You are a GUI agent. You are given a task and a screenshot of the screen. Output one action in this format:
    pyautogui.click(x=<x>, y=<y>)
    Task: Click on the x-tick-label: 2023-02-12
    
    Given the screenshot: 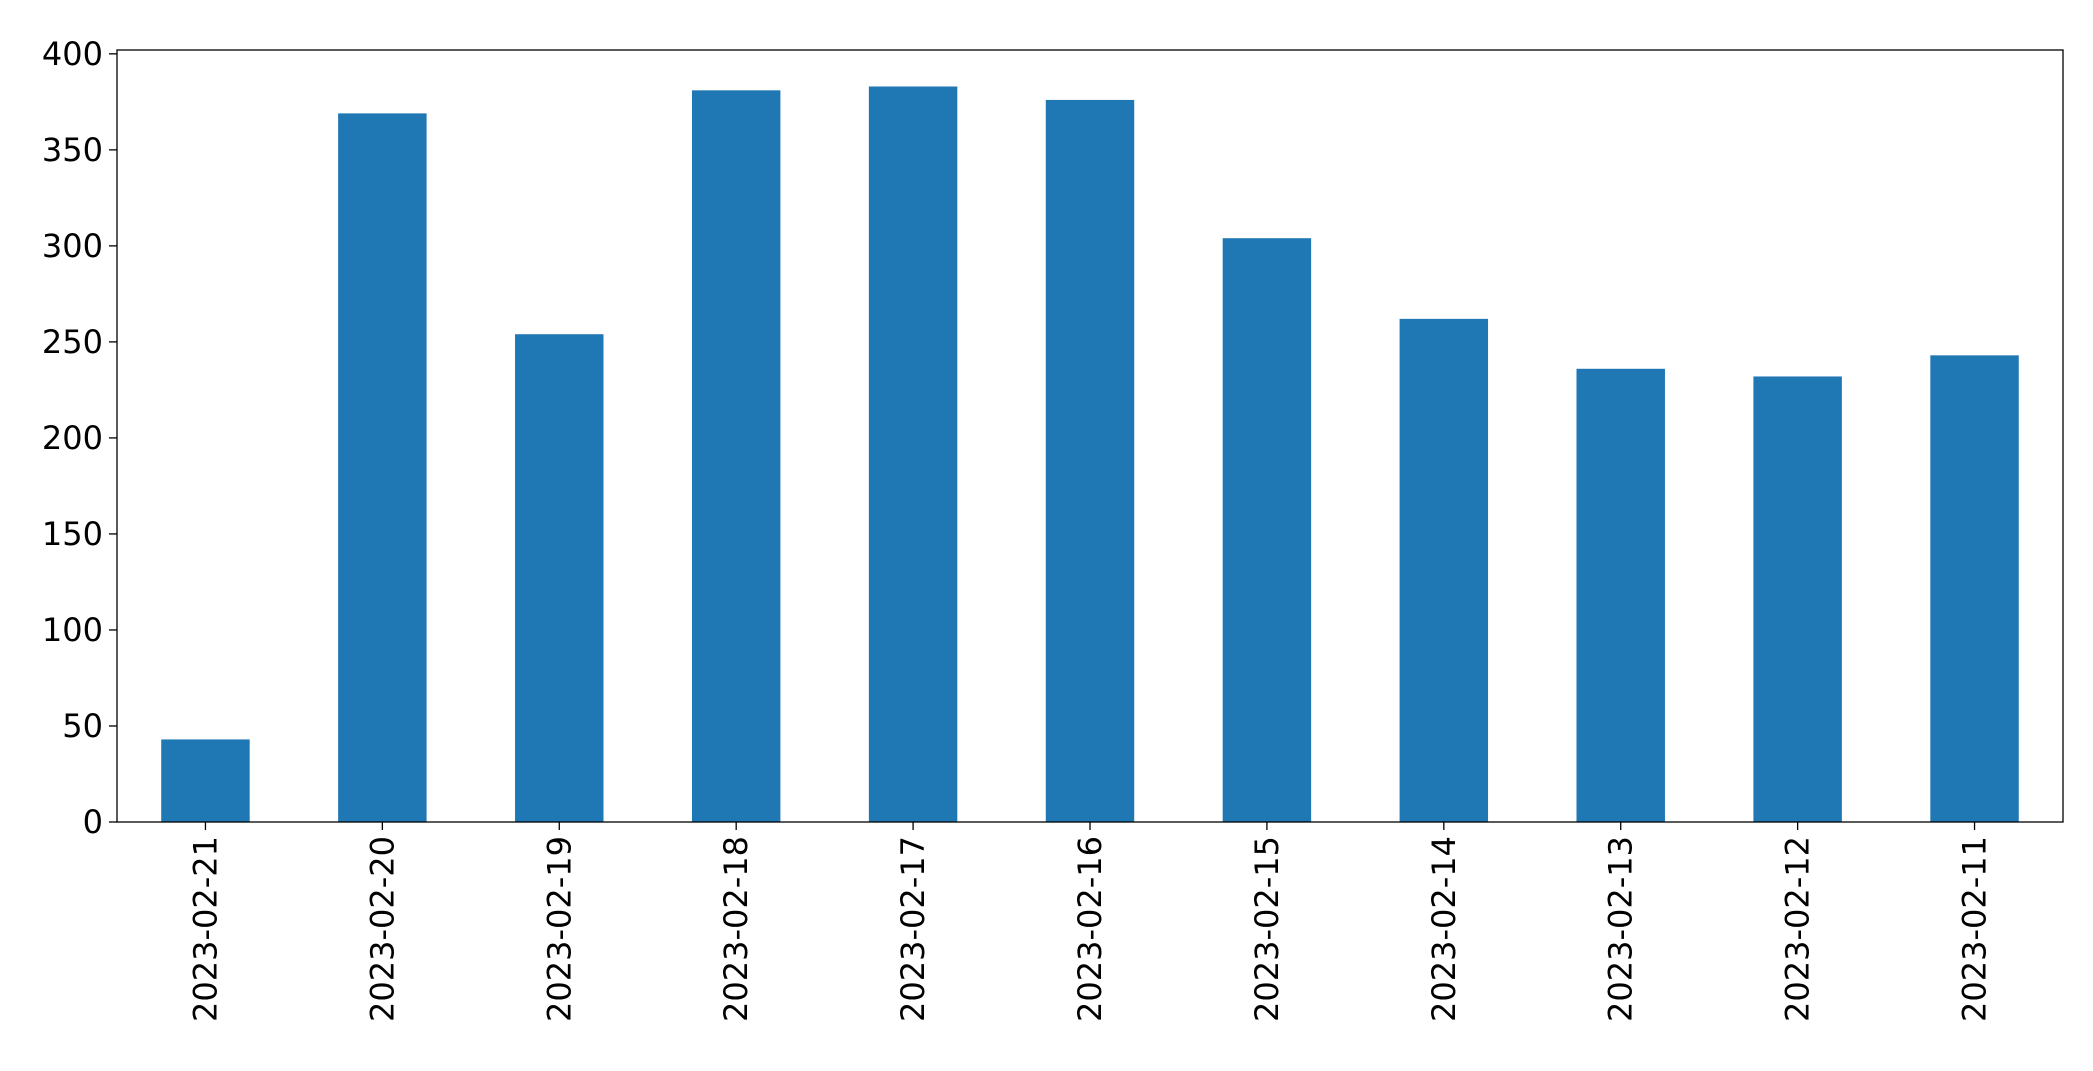 What is the action you would take?
    pyautogui.click(x=1798, y=929)
    